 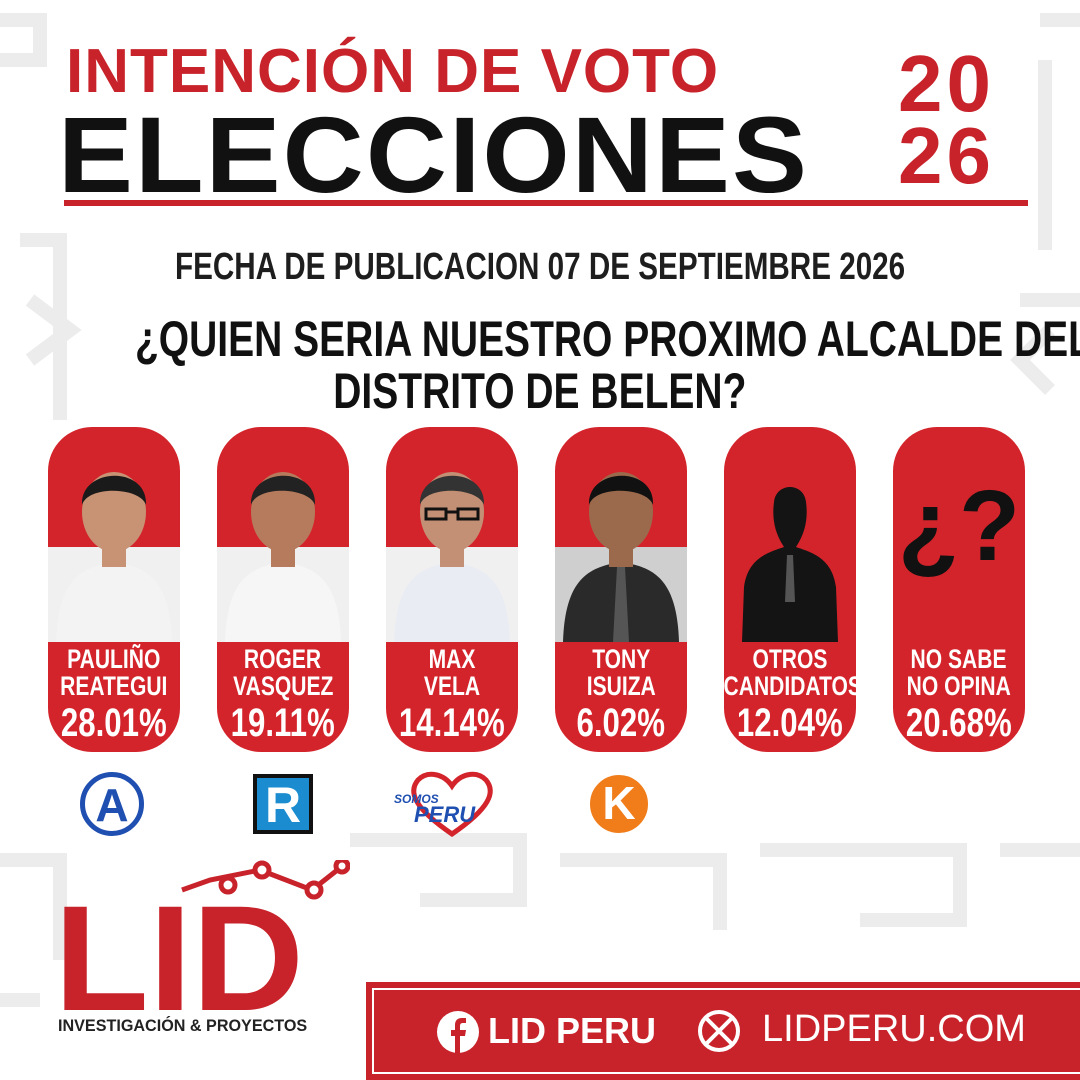 I want to click on question-line: ¿QUIEN SERIA NUESTRO PROXIMO ALCALDE DEL, so click(x=607, y=339).